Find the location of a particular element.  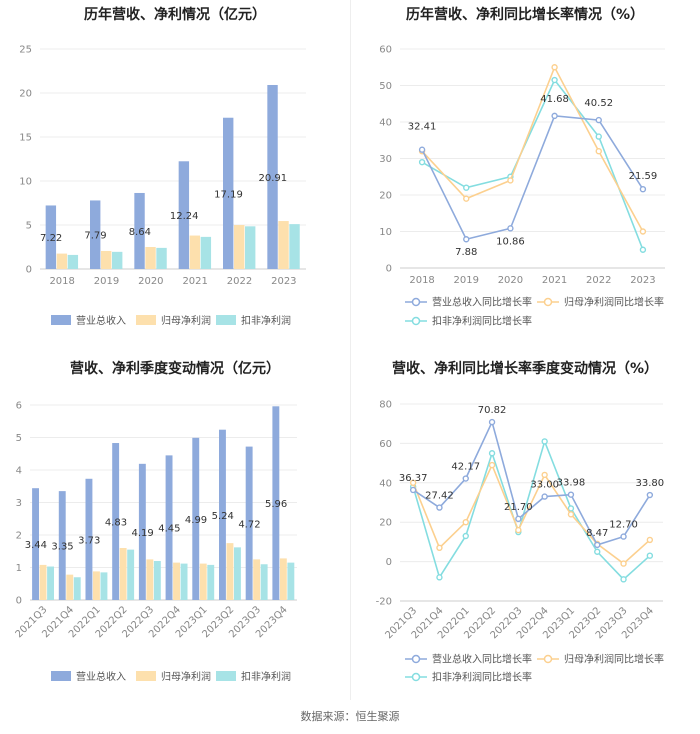

data-label: 8.64 is located at coordinates (140, 232).